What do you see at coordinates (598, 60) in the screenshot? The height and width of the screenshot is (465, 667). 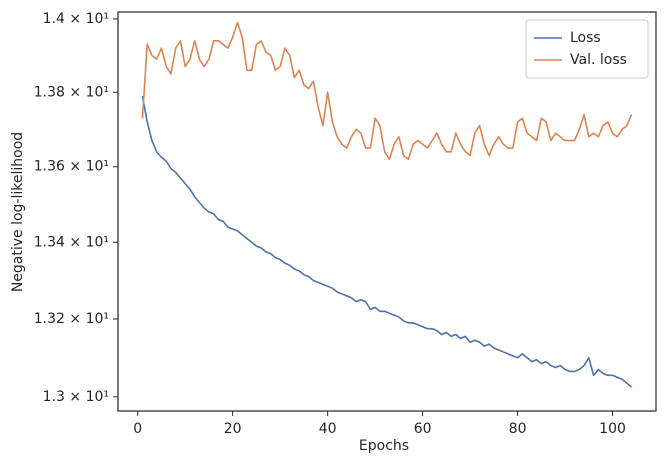 I see `legend-label: Val. loss` at bounding box center [598, 60].